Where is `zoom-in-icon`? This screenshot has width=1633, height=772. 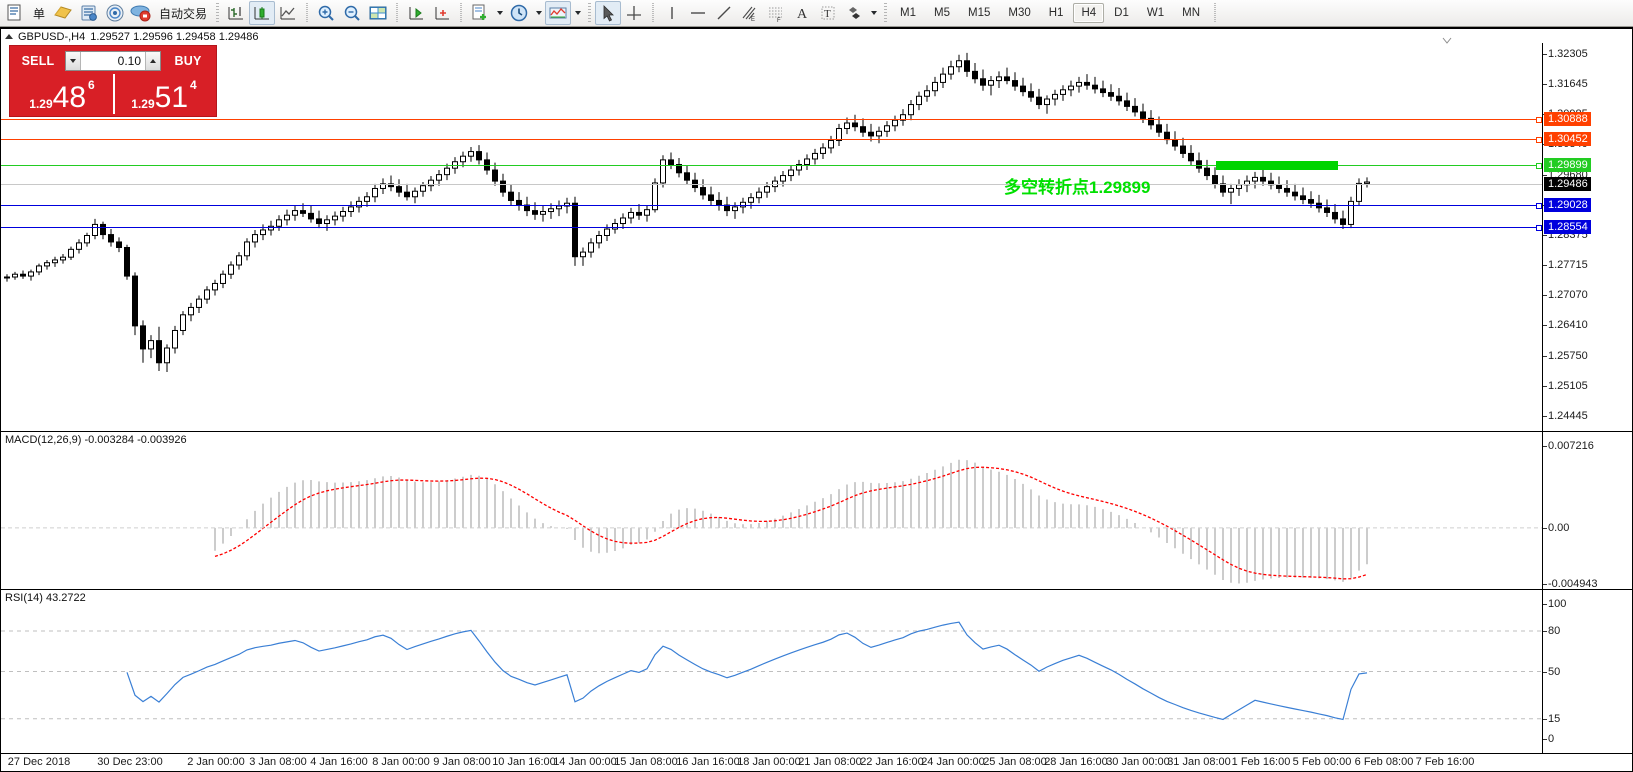 zoom-in-icon is located at coordinates (326, 13).